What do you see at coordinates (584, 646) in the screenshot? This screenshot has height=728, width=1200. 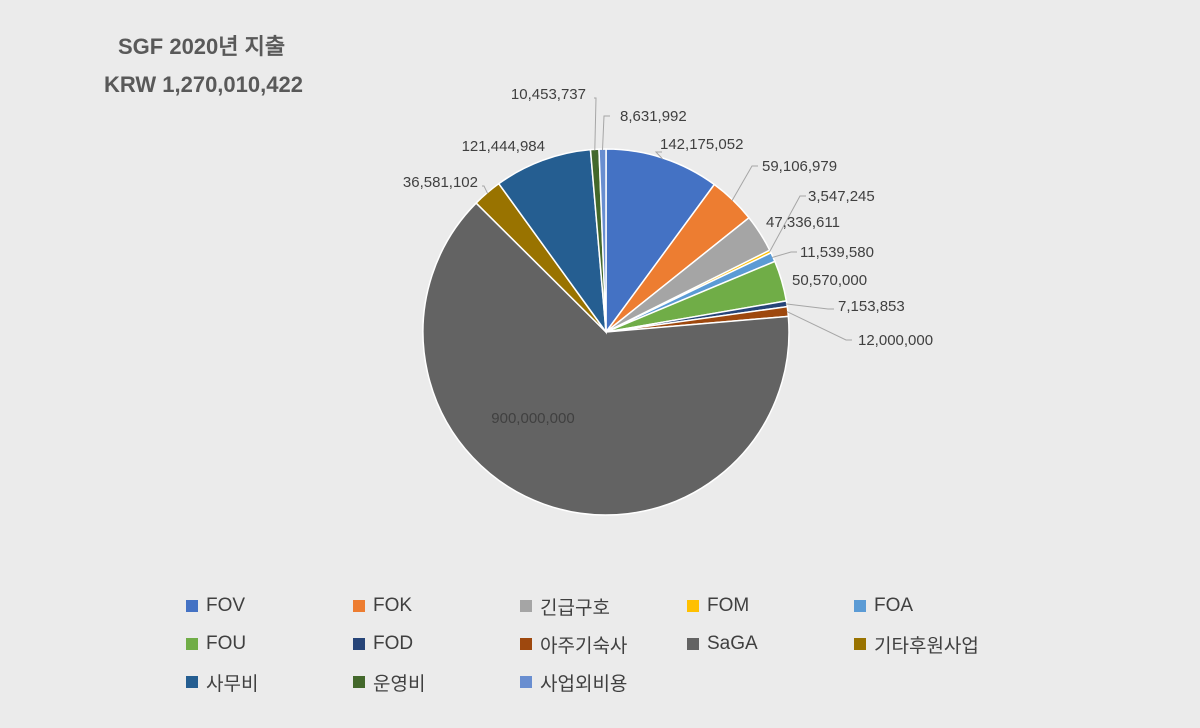 I see `legend-label: 아주기숙사` at bounding box center [584, 646].